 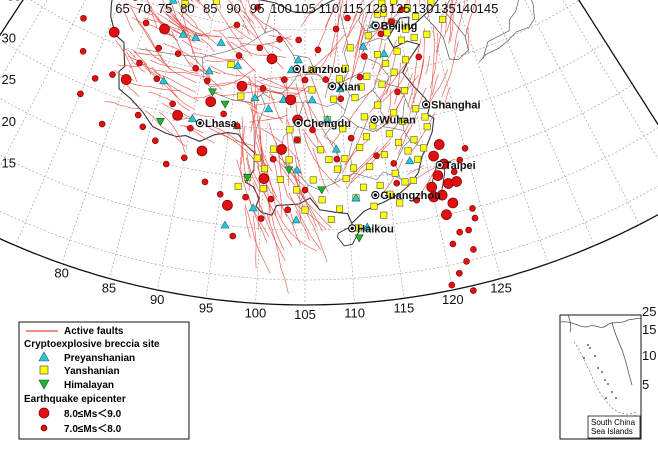 What do you see at coordinates (44, 370) in the screenshot?
I see `legend-yanshanian-swatch` at bounding box center [44, 370].